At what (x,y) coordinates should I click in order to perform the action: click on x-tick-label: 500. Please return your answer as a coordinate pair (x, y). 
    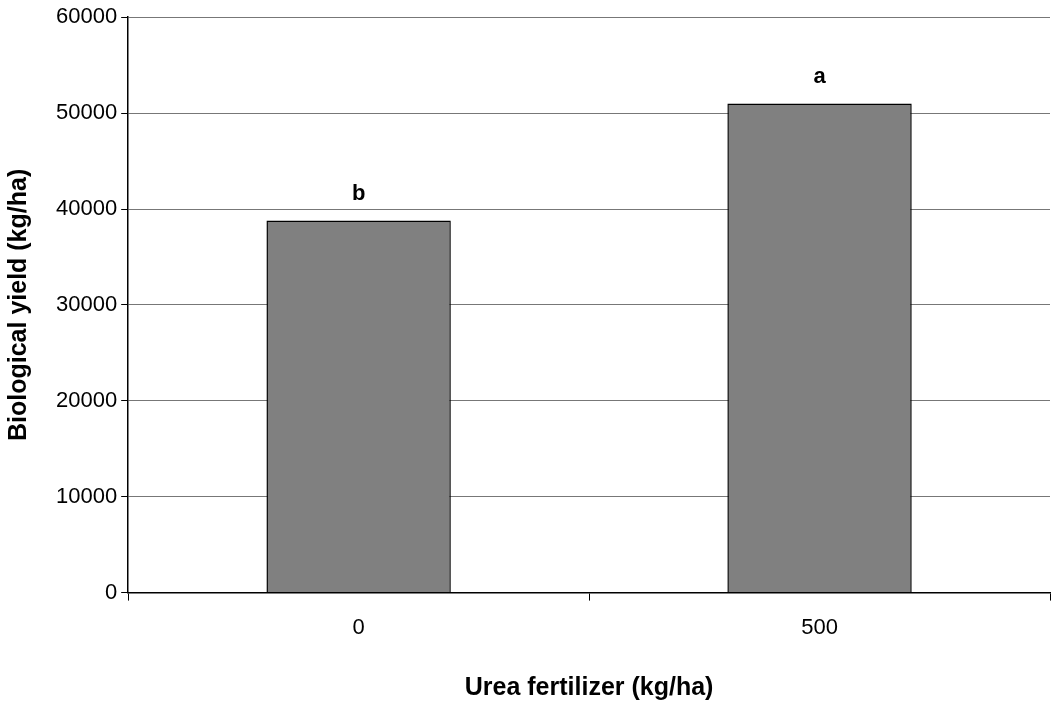
    Looking at the image, I should click on (819, 626).